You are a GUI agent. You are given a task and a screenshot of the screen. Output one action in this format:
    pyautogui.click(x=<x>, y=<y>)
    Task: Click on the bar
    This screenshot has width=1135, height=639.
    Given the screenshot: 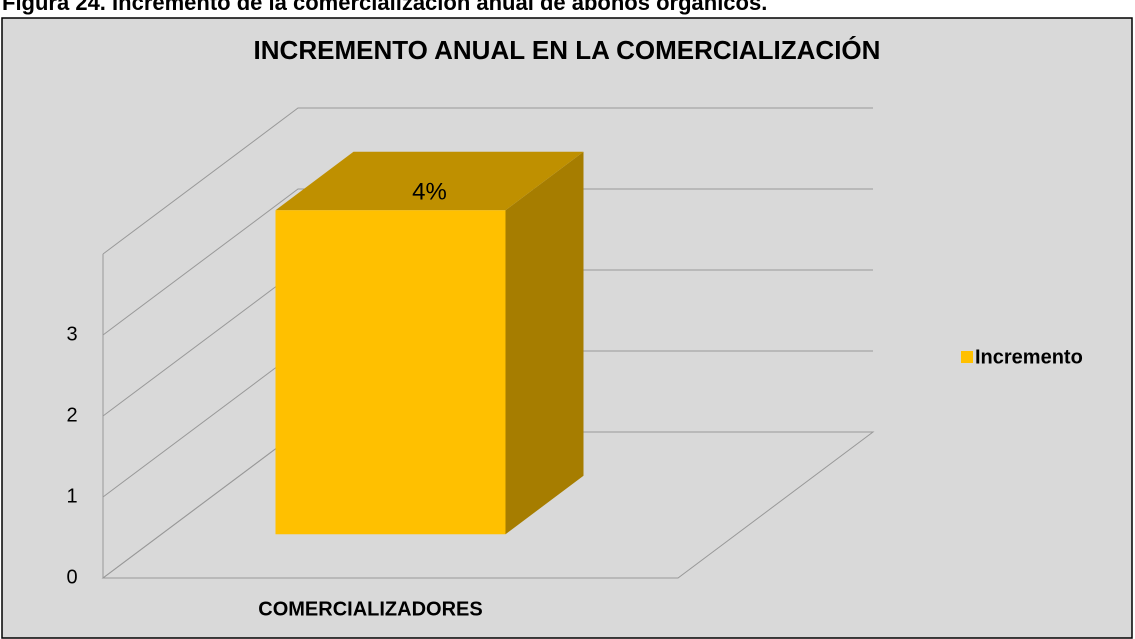 What is the action you would take?
    pyautogui.click(x=390, y=372)
    